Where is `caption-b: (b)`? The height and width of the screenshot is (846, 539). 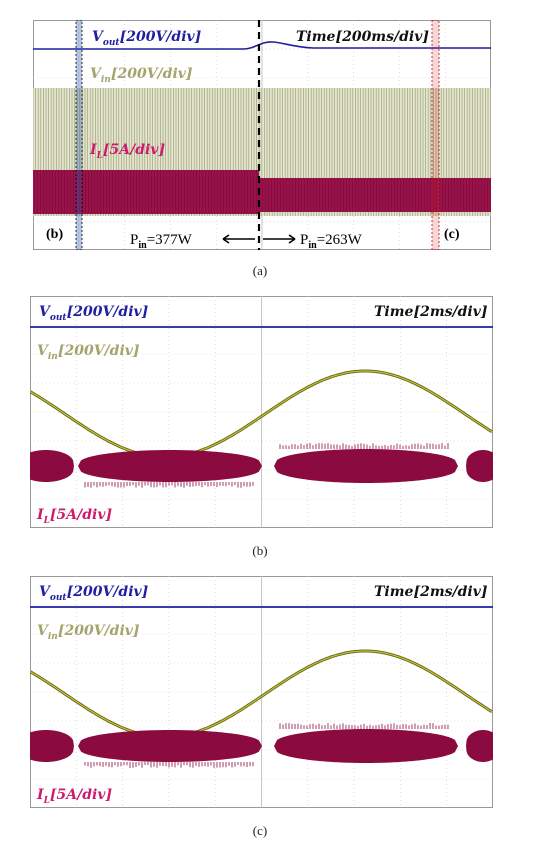
caption-b: (b) is located at coordinates (259, 551).